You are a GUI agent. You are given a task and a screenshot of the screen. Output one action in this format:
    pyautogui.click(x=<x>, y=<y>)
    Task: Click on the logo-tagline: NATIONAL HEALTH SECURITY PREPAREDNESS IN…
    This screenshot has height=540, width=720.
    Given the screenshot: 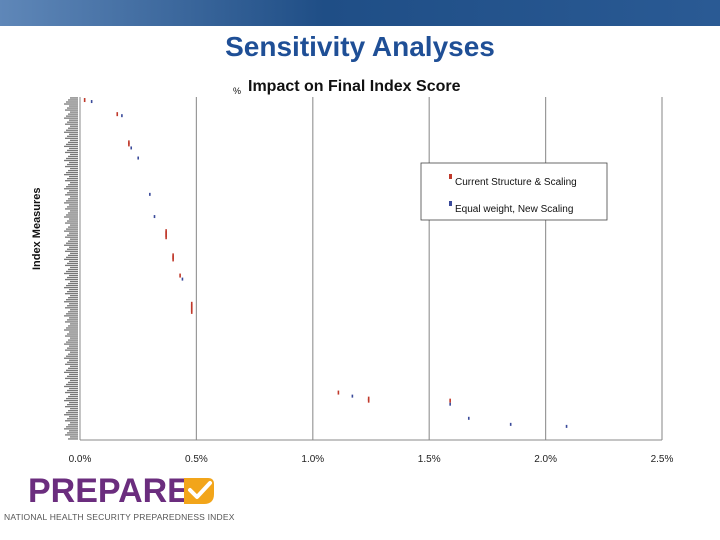 What is the action you would take?
    pyautogui.click(x=119, y=517)
    